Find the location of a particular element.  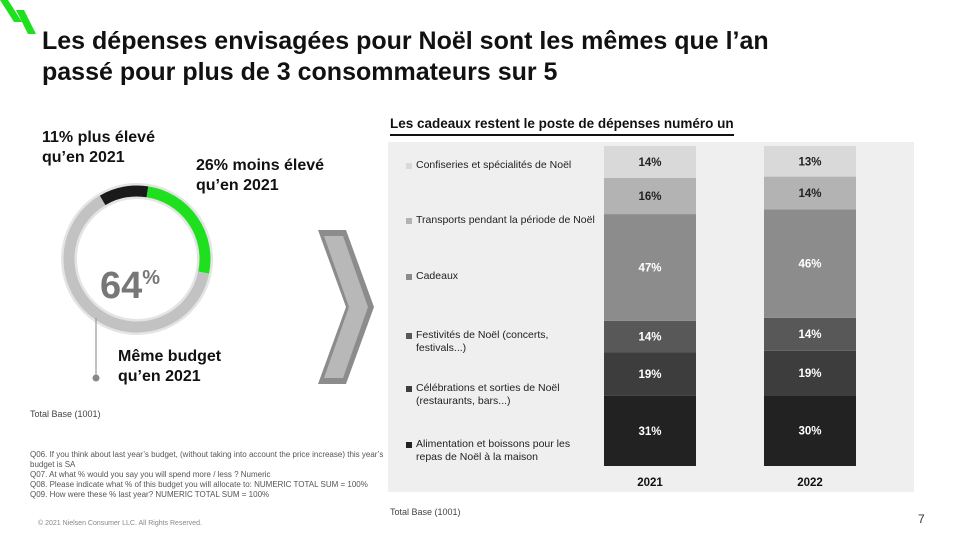

total-base-left: Total Base (1001) is located at coordinates (65, 414).